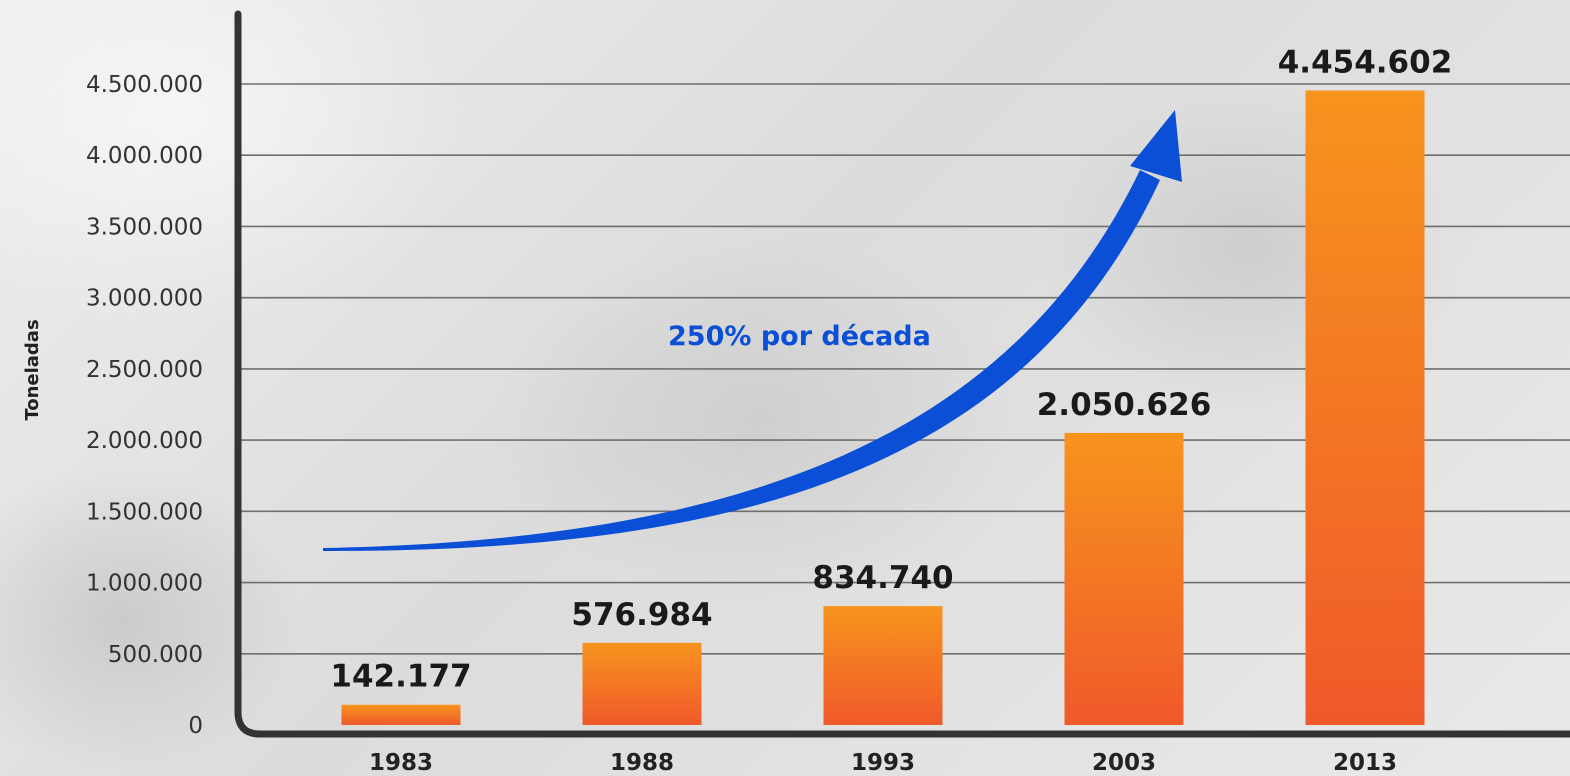 This screenshot has height=776, width=1570. I want to click on data-label-2013: 4.454.602, so click(1365, 62).